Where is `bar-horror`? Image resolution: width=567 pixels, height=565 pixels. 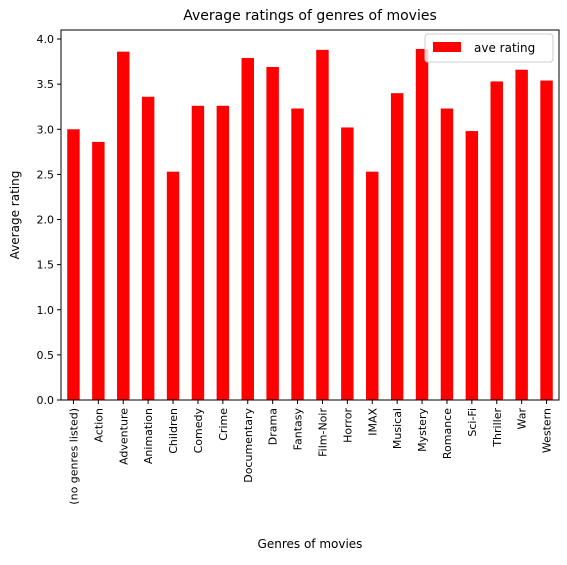 bar-horror is located at coordinates (347, 264).